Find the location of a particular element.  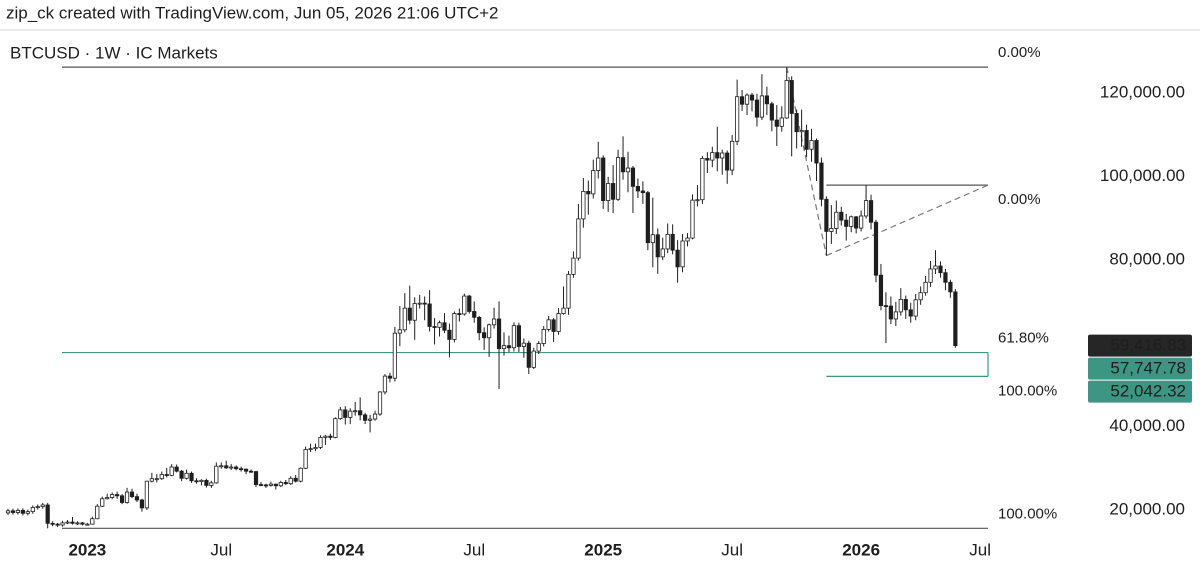

y-tick-label: 40,000.00 is located at coordinates (1147, 425).